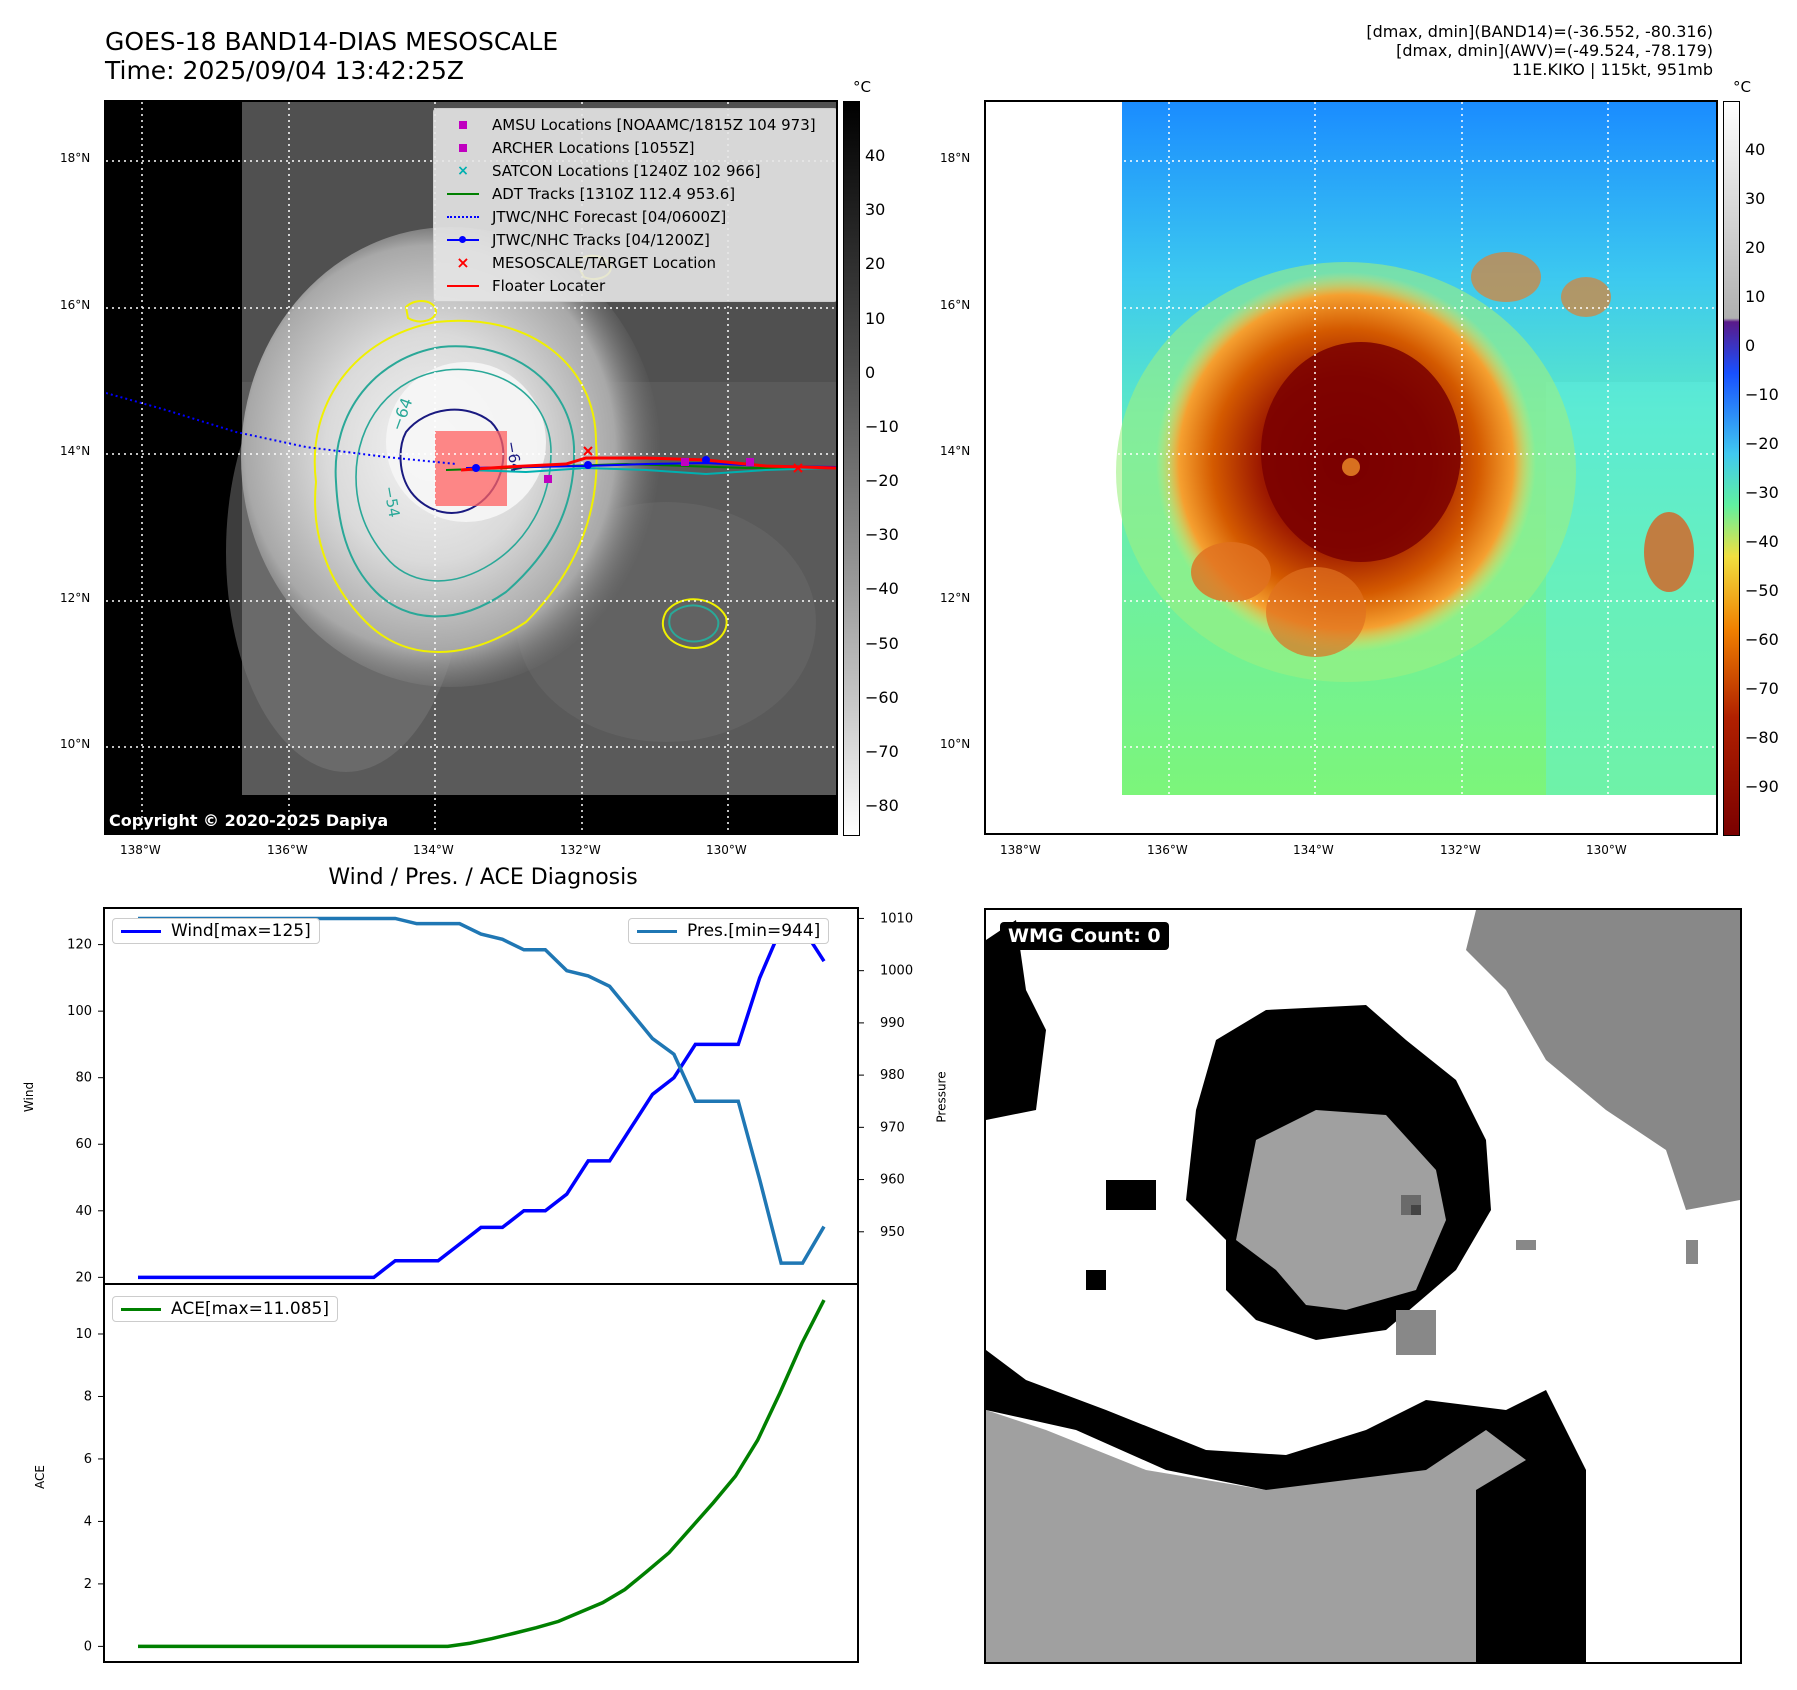 The height and width of the screenshot is (1690, 1797). What do you see at coordinates (471, 853) in the screenshot?
I see `ir-lon-ticks: 138°W 136°W 134°W 132°W 130°W` at bounding box center [471, 853].